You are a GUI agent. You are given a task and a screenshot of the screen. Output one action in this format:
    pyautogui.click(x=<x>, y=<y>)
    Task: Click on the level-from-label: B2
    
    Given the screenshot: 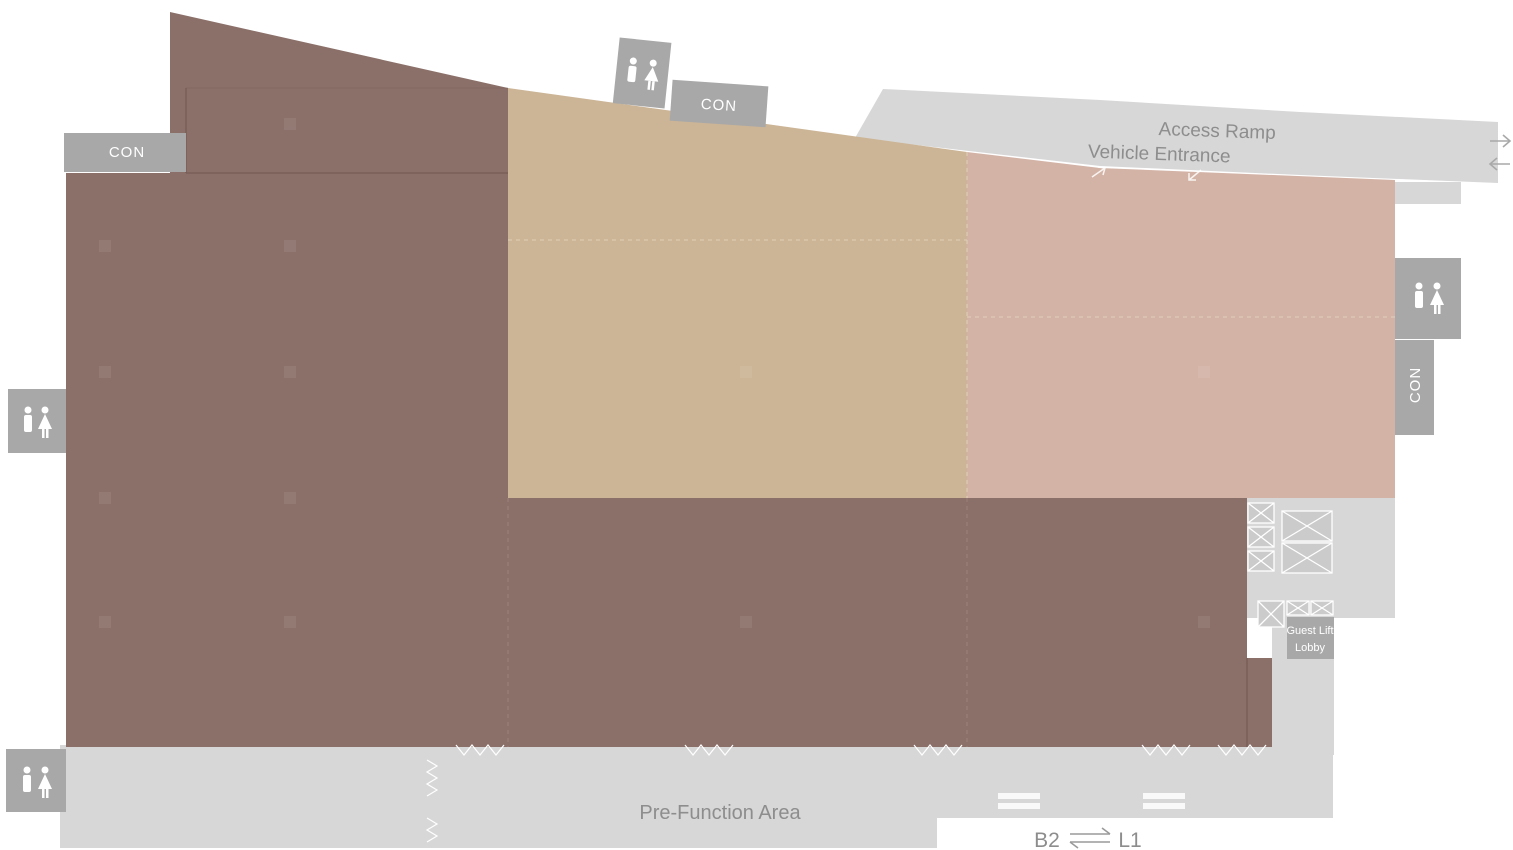 What is the action you would take?
    pyautogui.click(x=1047, y=839)
    